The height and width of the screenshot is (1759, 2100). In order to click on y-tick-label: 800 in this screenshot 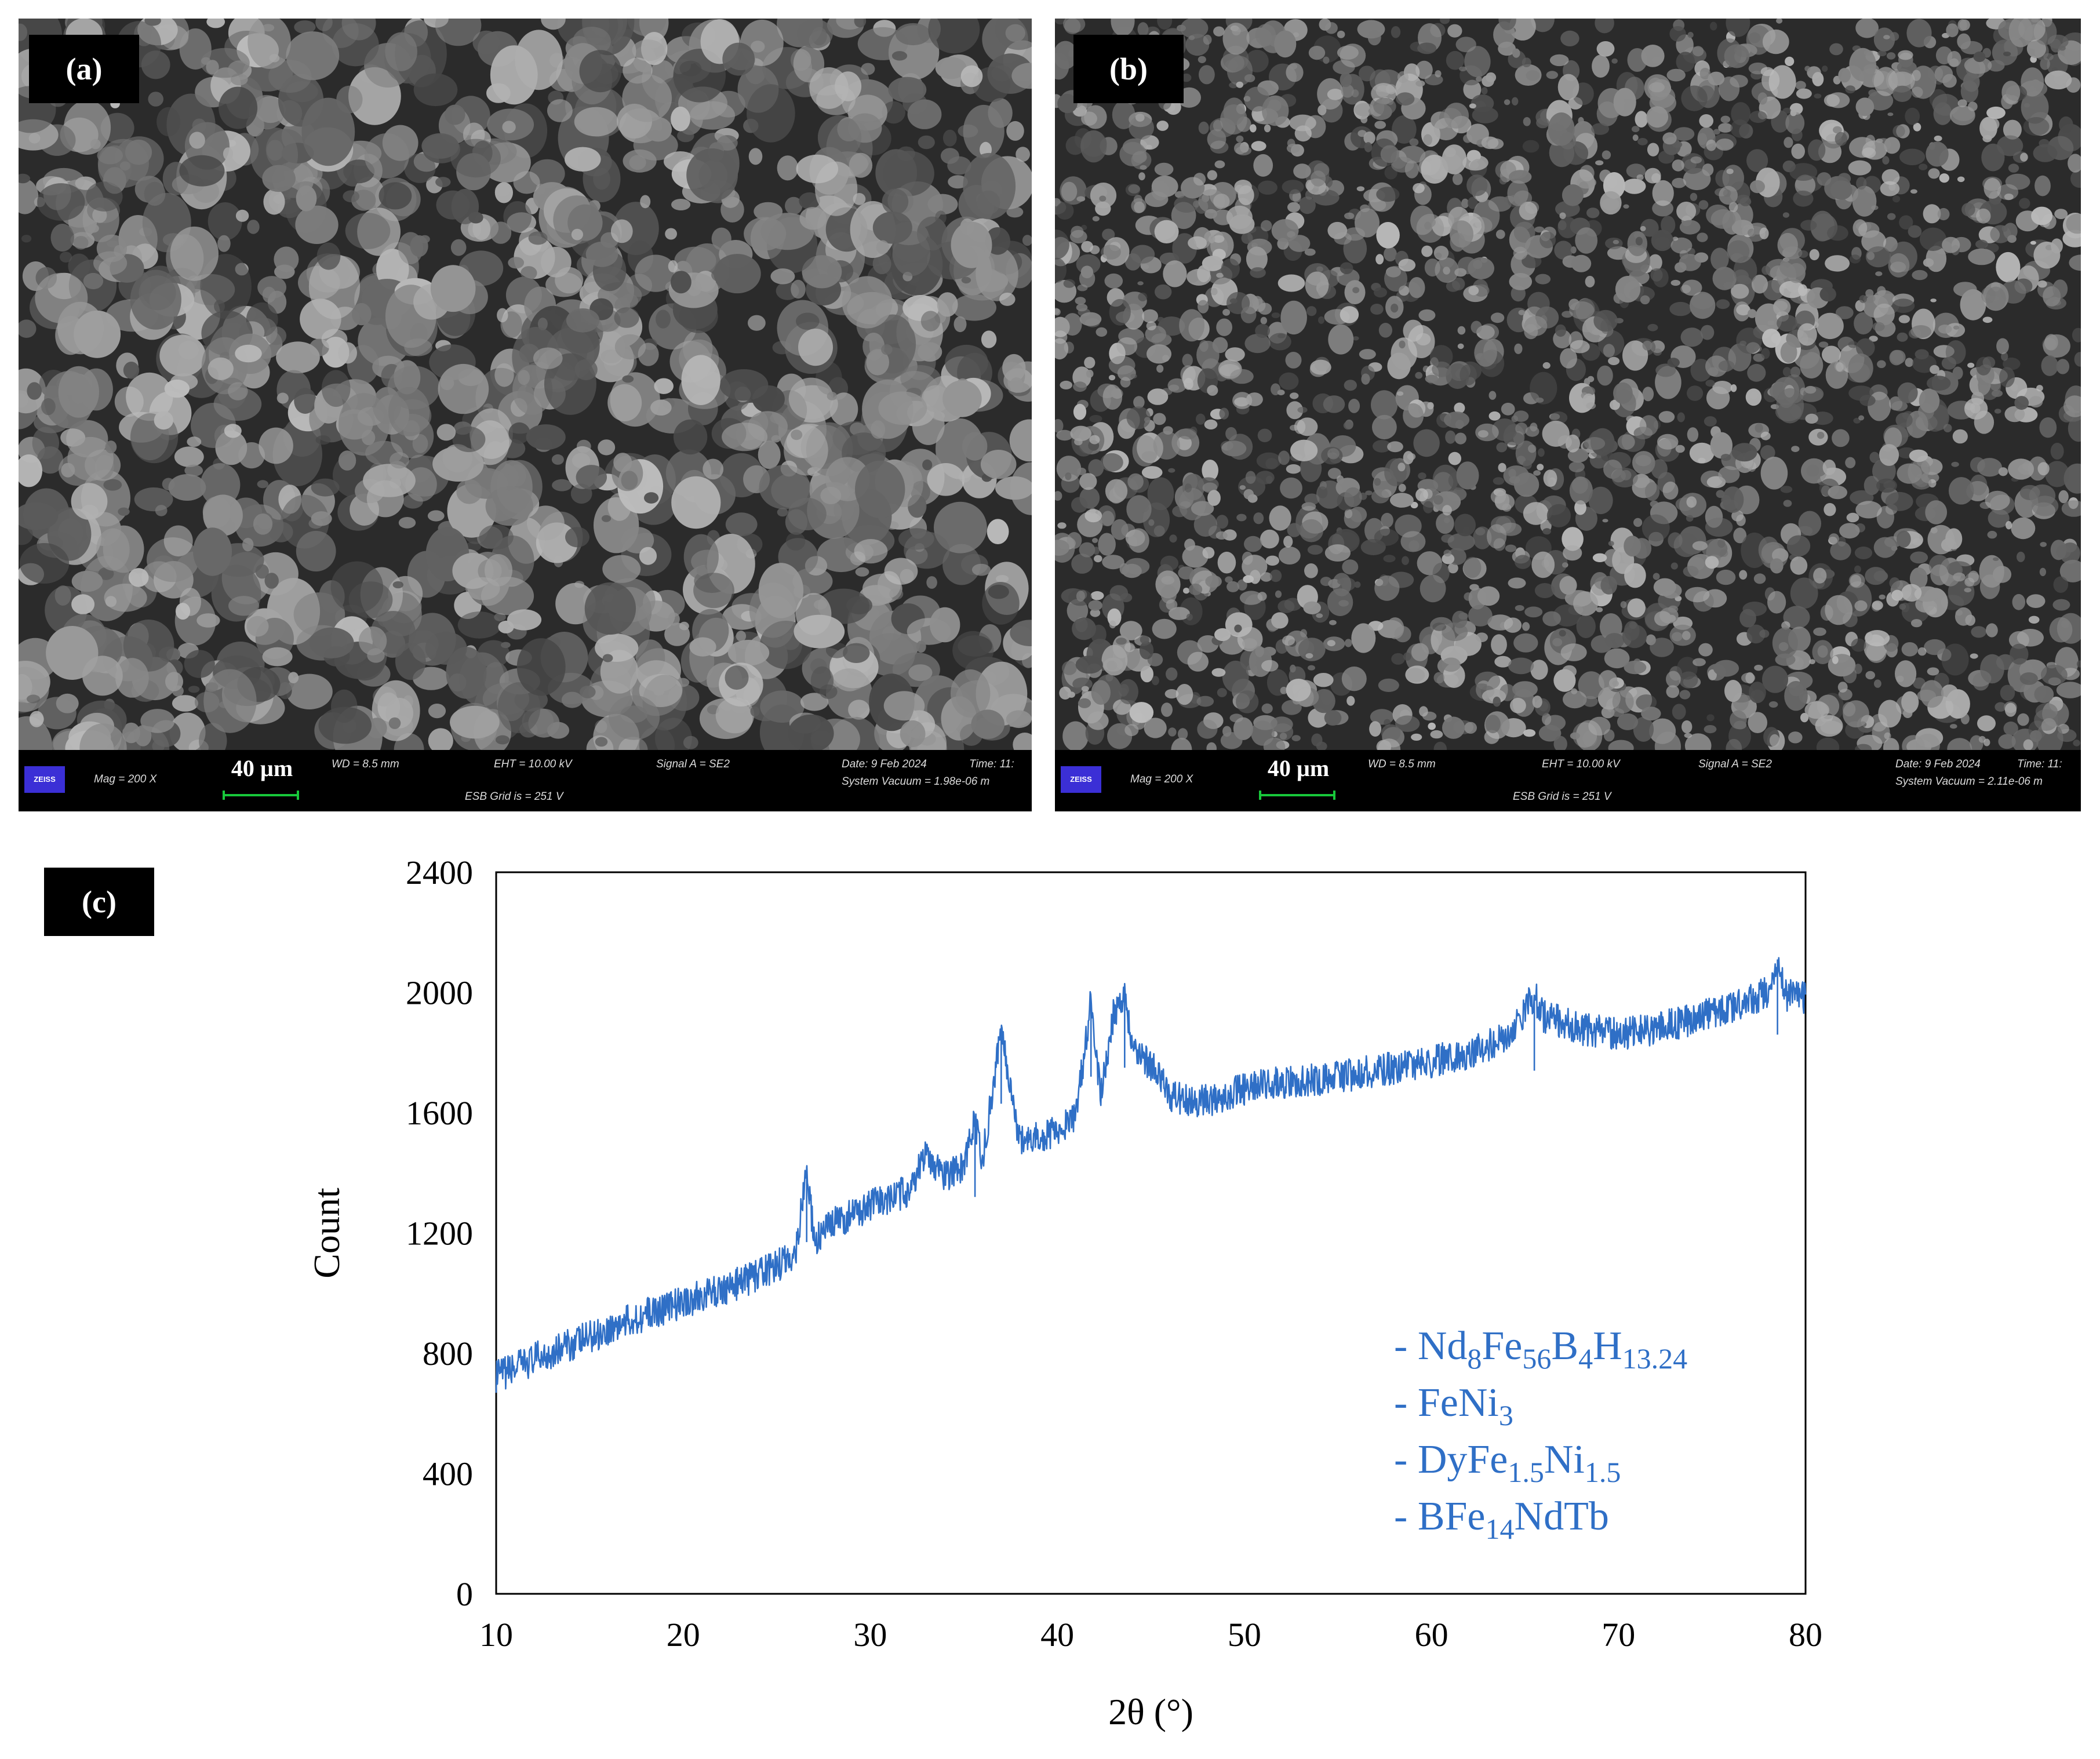, I will do `click(448, 1353)`.